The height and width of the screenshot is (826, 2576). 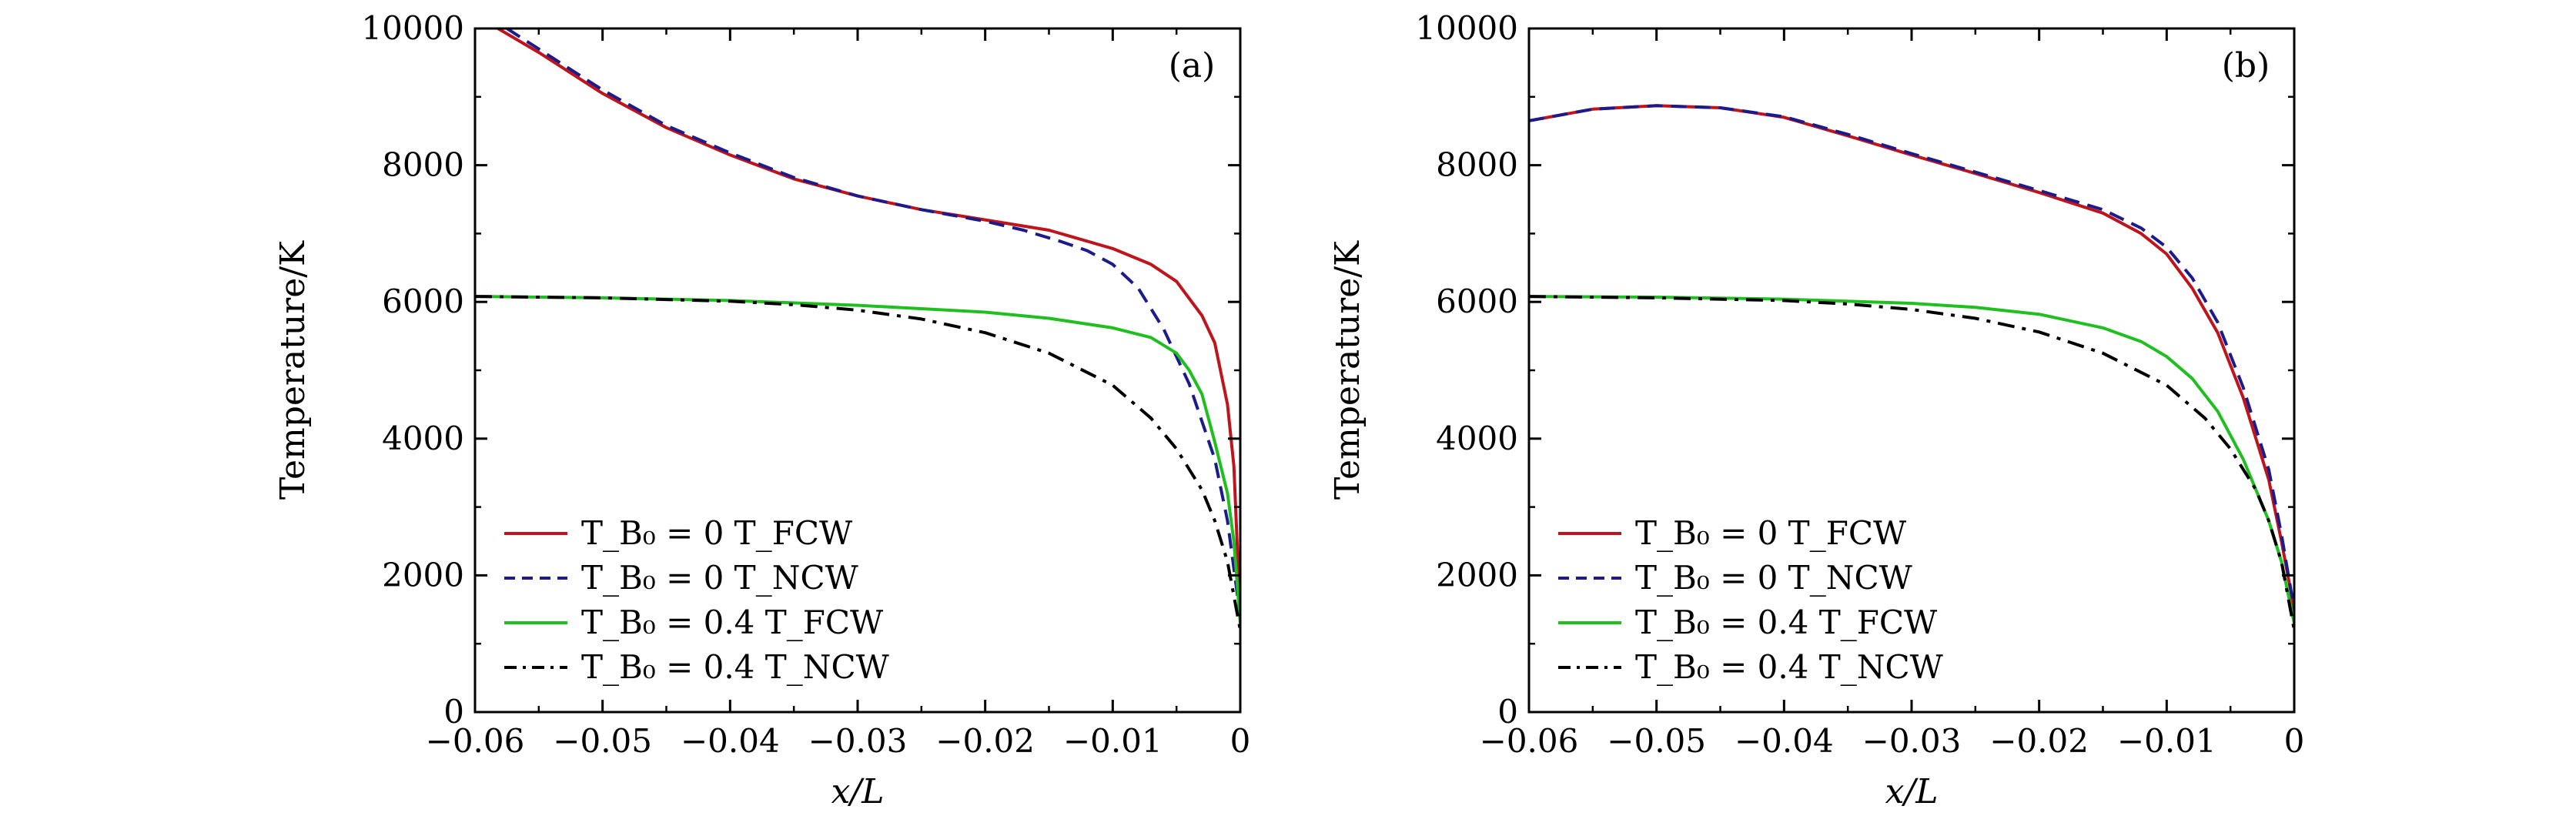 What do you see at coordinates (1477, 575) in the screenshot?
I see `chart-b-y-tick-label: 2000` at bounding box center [1477, 575].